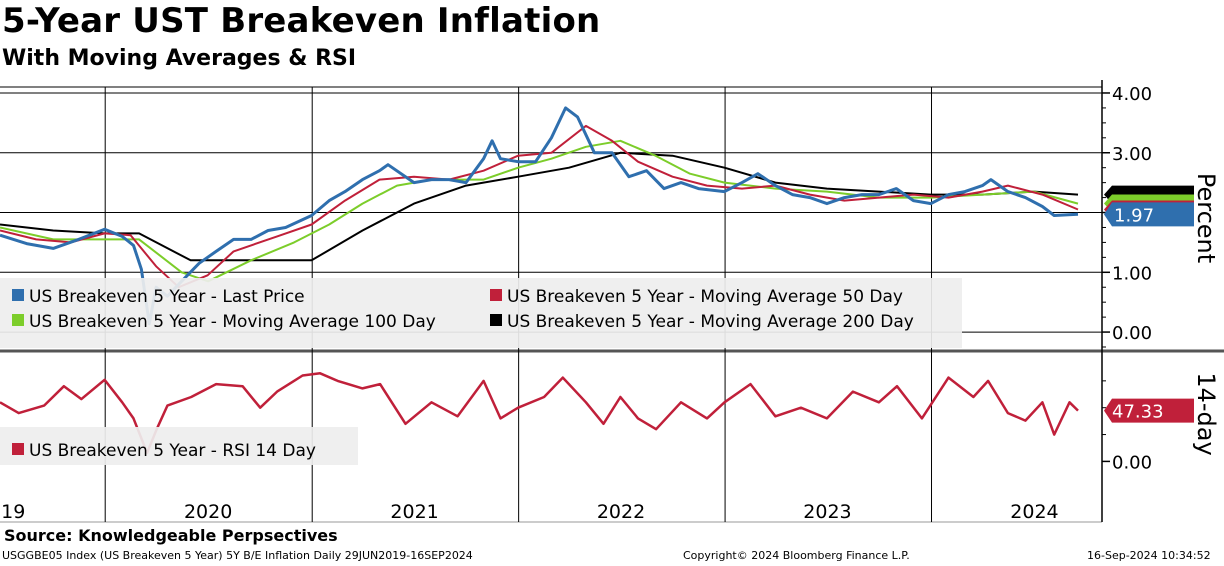  What do you see at coordinates (1132, 462) in the screenshot?
I see `rsi-tick-label: 0.00` at bounding box center [1132, 462].